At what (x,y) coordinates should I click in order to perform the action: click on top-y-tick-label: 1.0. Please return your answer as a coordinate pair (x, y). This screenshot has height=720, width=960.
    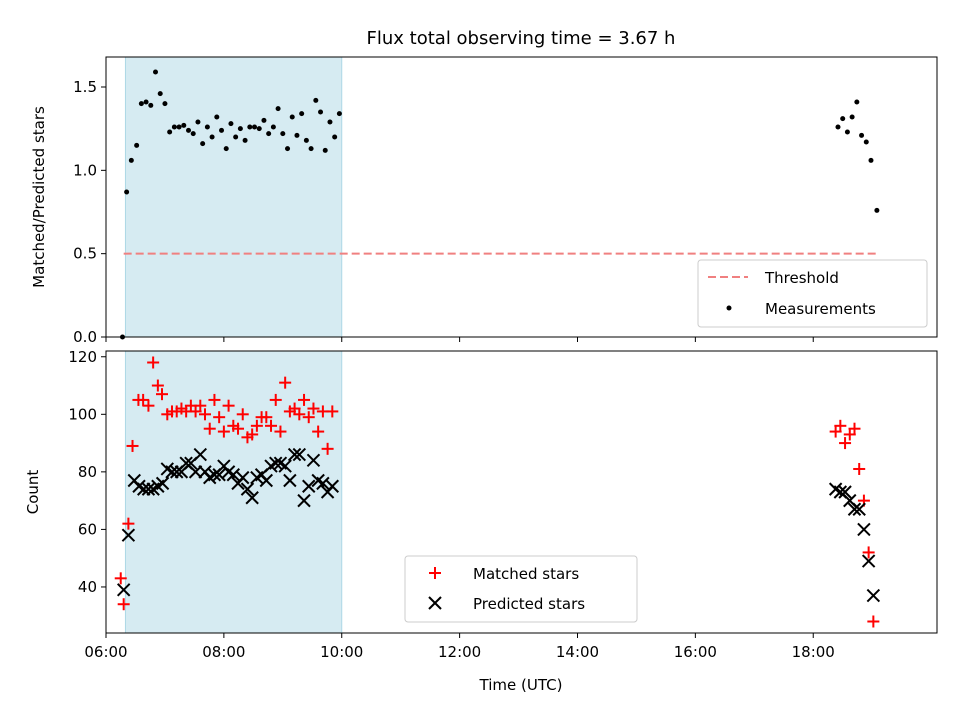
    Looking at the image, I should click on (85, 170).